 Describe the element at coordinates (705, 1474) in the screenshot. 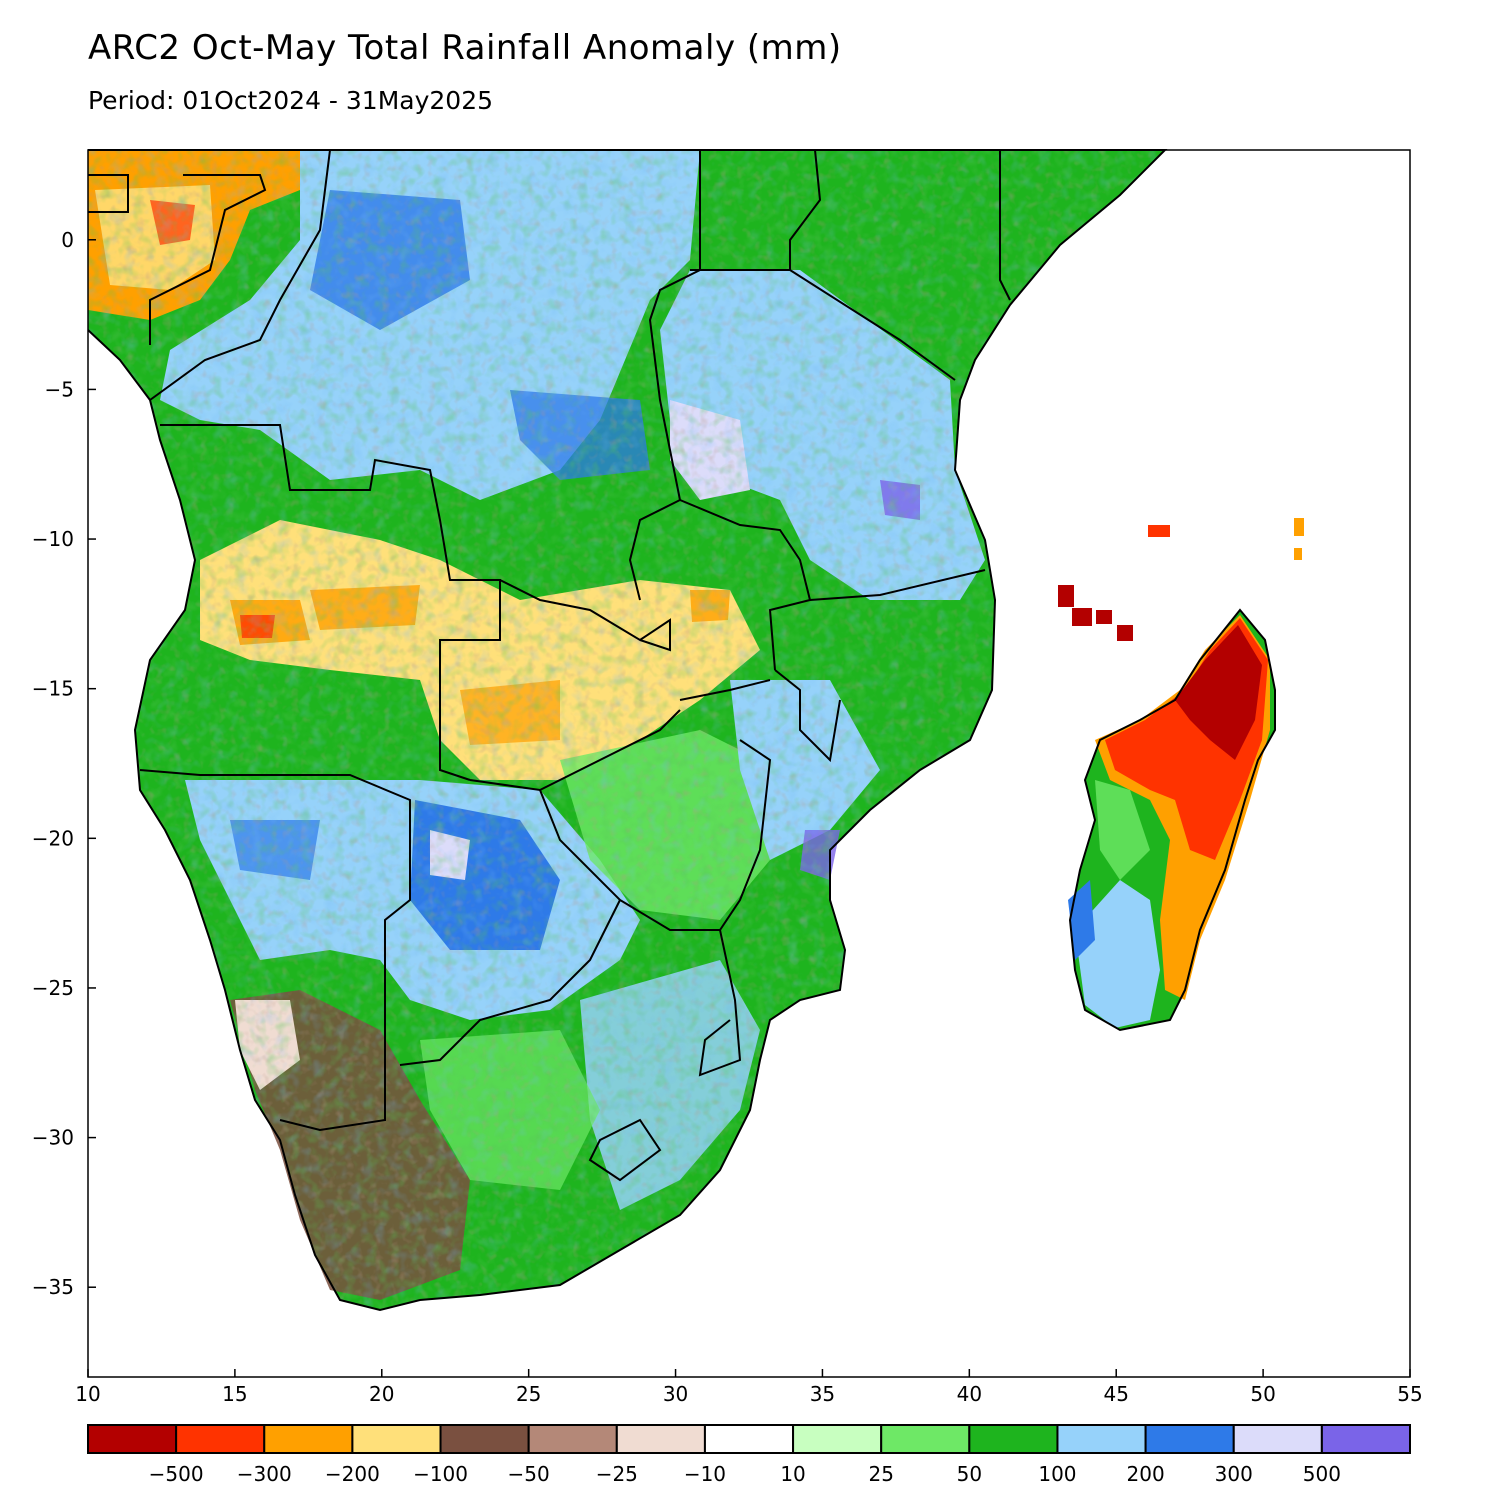

I see `colorbar-label: −10` at that location.